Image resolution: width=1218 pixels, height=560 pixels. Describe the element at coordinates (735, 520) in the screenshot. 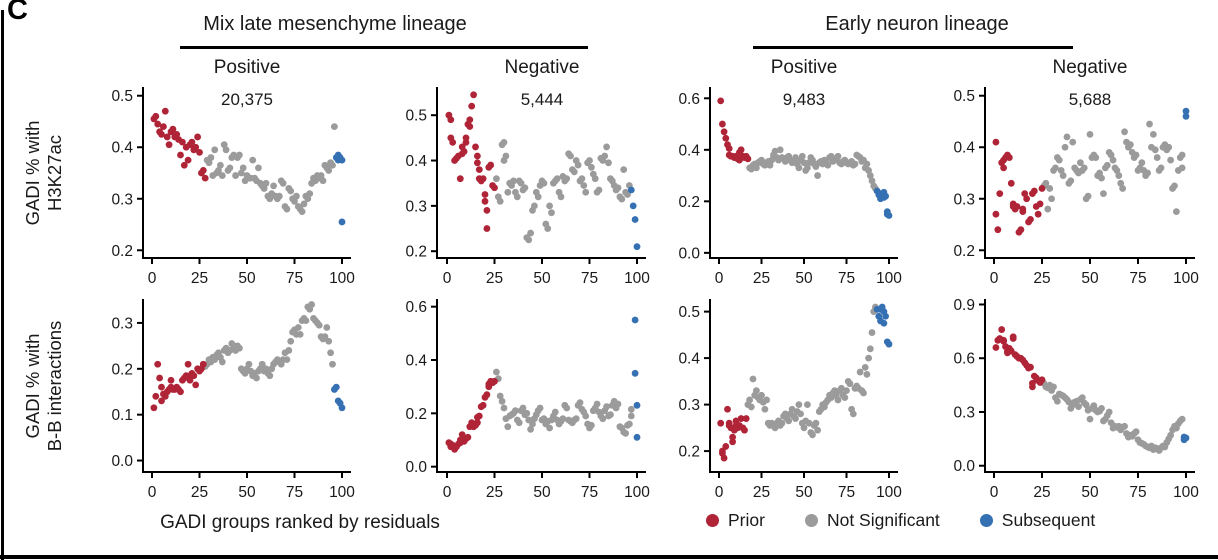

I see `legend-item-prior: Prior` at that location.